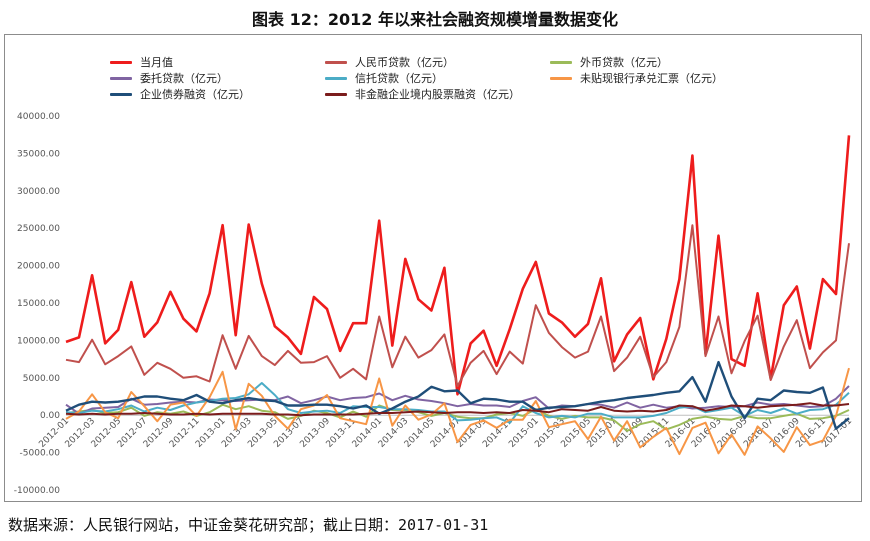  Describe the element at coordinates (184, 78) in the screenshot. I see `legend-label: 委托贷款（亿元）` at that location.